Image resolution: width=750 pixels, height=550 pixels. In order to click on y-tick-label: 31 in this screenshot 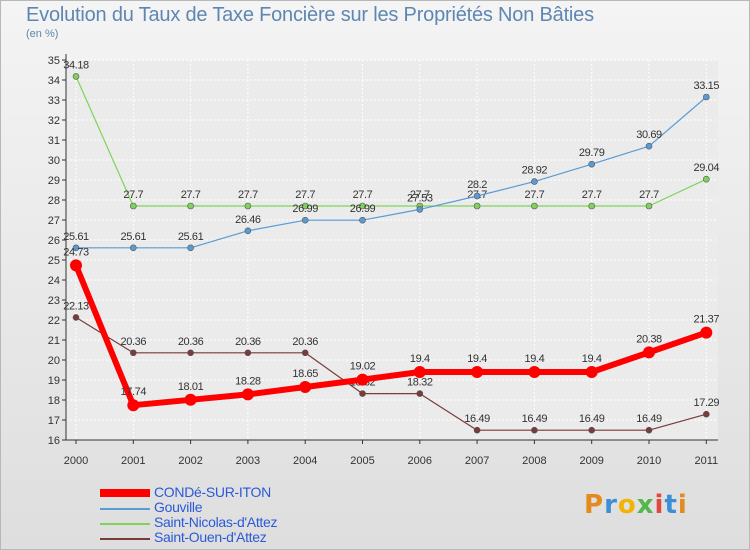, I will do `click(54, 141)`.